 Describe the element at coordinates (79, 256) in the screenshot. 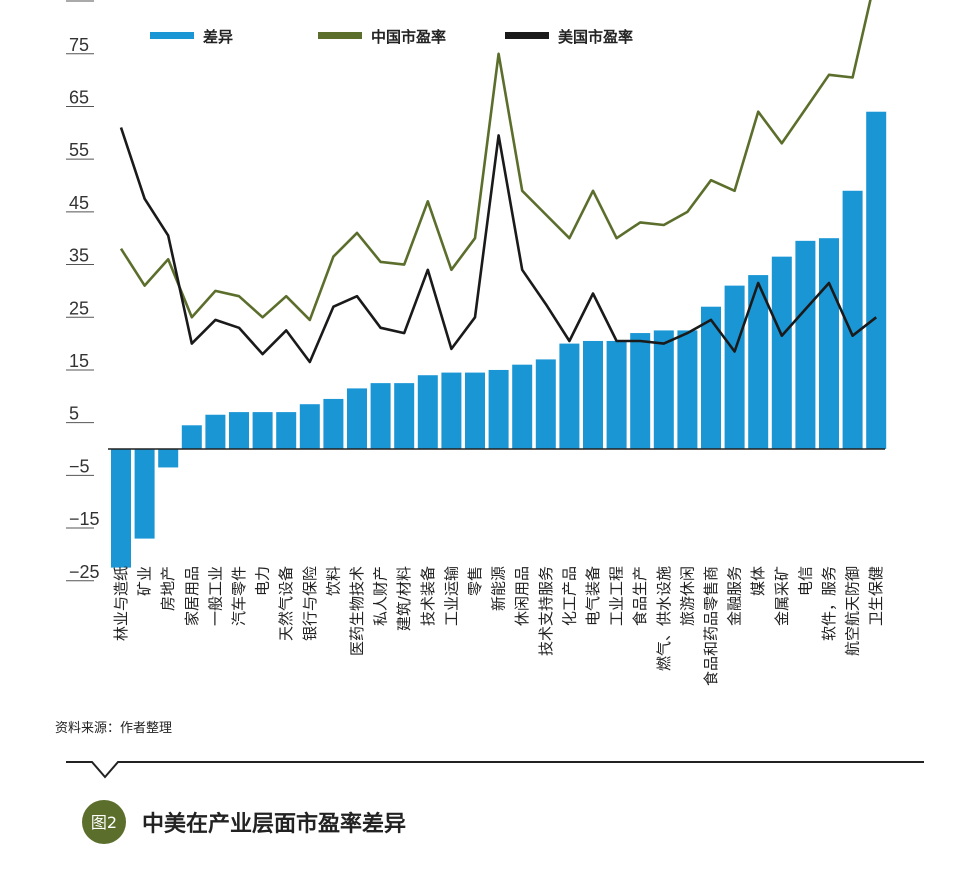

I see `y-tick-label: 35` at that location.